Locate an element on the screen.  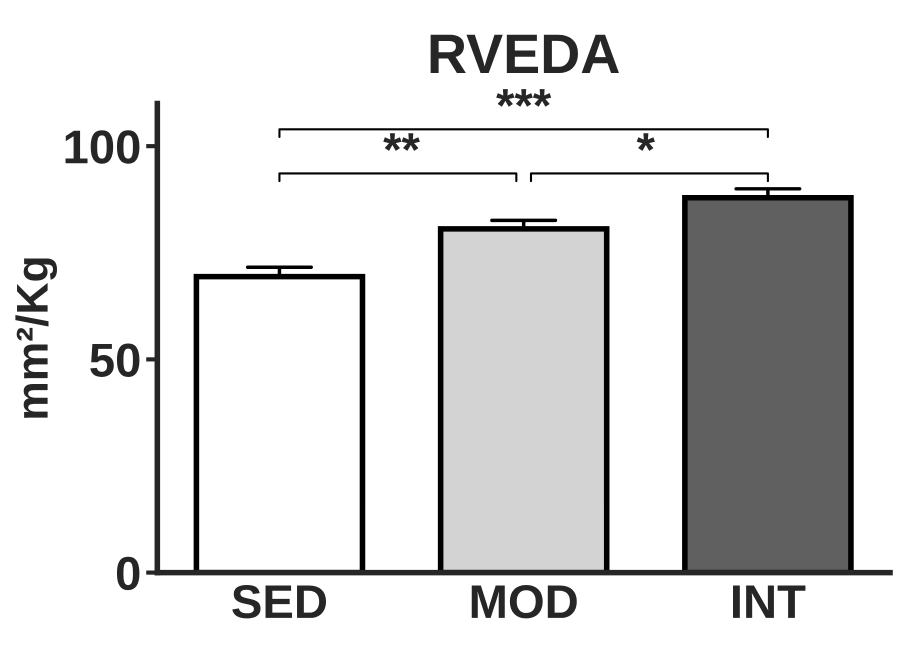
chart-title: RVEDA is located at coordinates (524, 53).